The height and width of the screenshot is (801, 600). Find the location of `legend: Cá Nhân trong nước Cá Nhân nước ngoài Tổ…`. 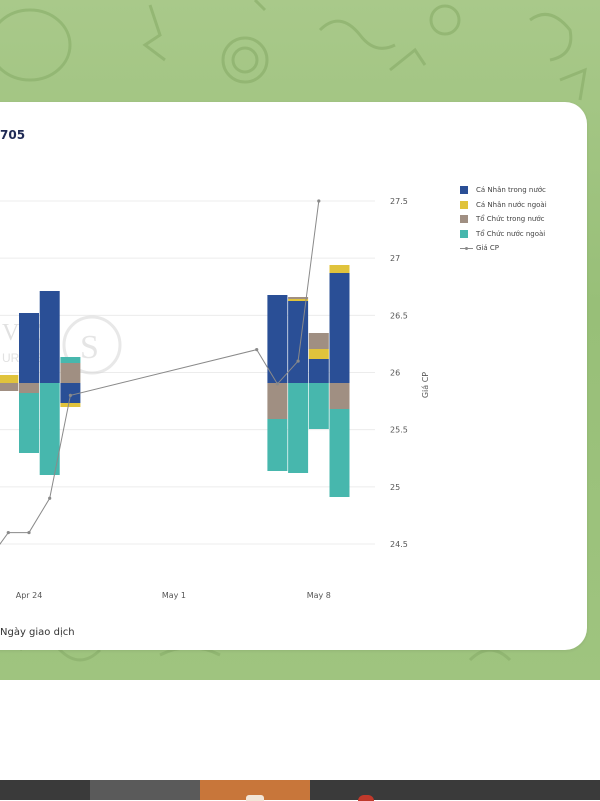

legend: Cá Nhân trong nước Cá Nhân nước ngoài Tổ… is located at coordinates (530, 219).